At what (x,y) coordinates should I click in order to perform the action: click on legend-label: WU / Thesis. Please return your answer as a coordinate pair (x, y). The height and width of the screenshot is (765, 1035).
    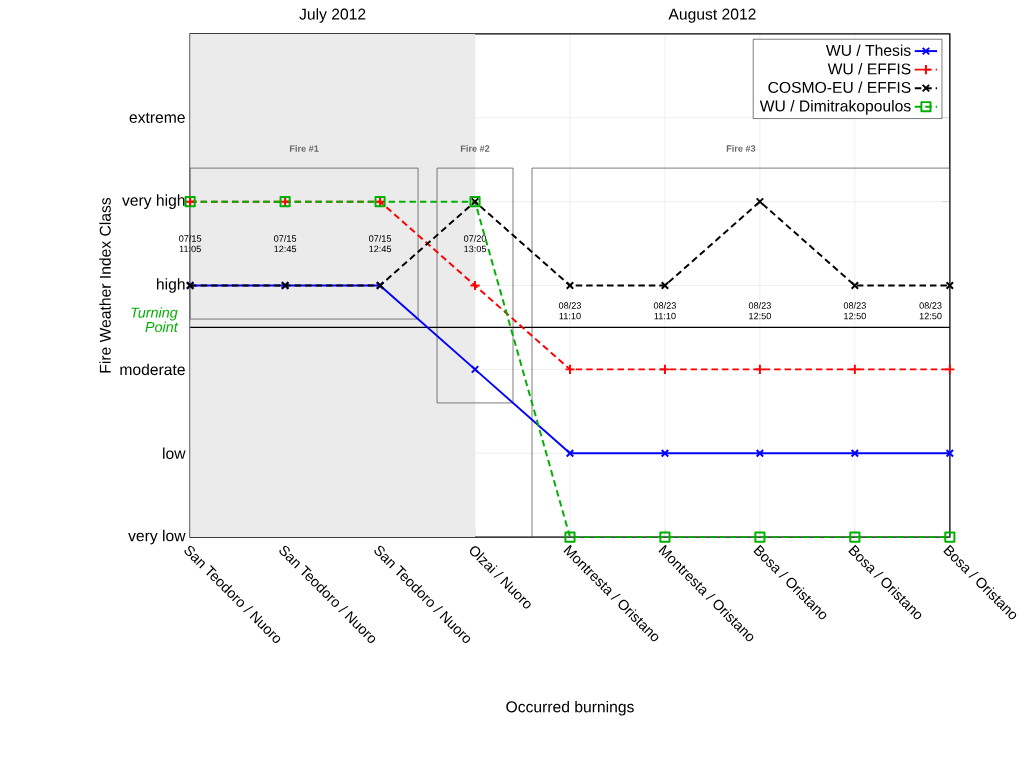
    Looking at the image, I should click on (868, 50).